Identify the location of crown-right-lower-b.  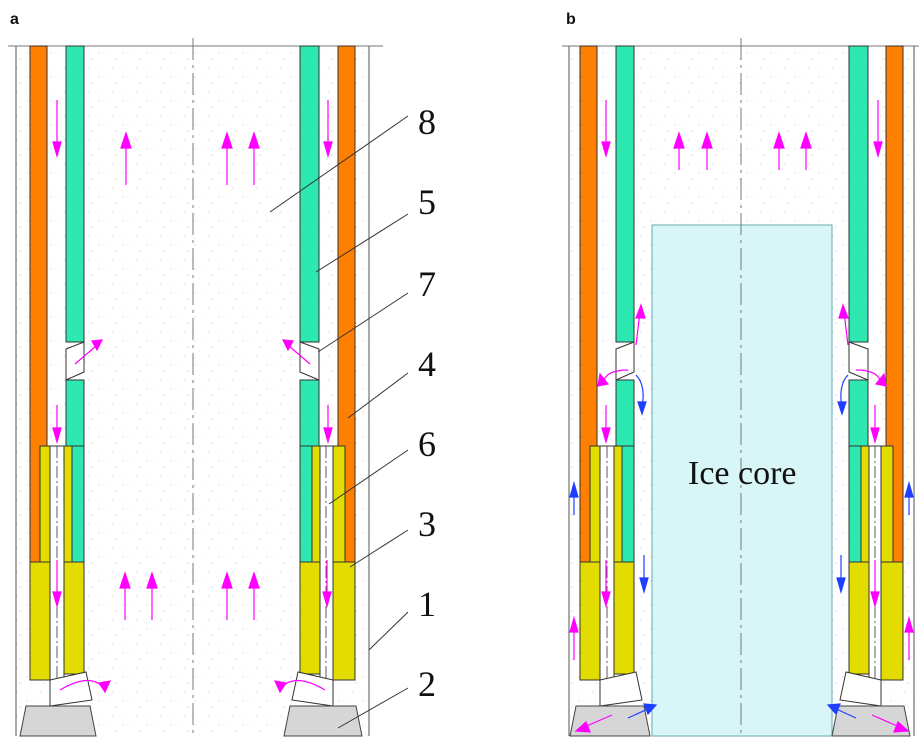
(892, 621).